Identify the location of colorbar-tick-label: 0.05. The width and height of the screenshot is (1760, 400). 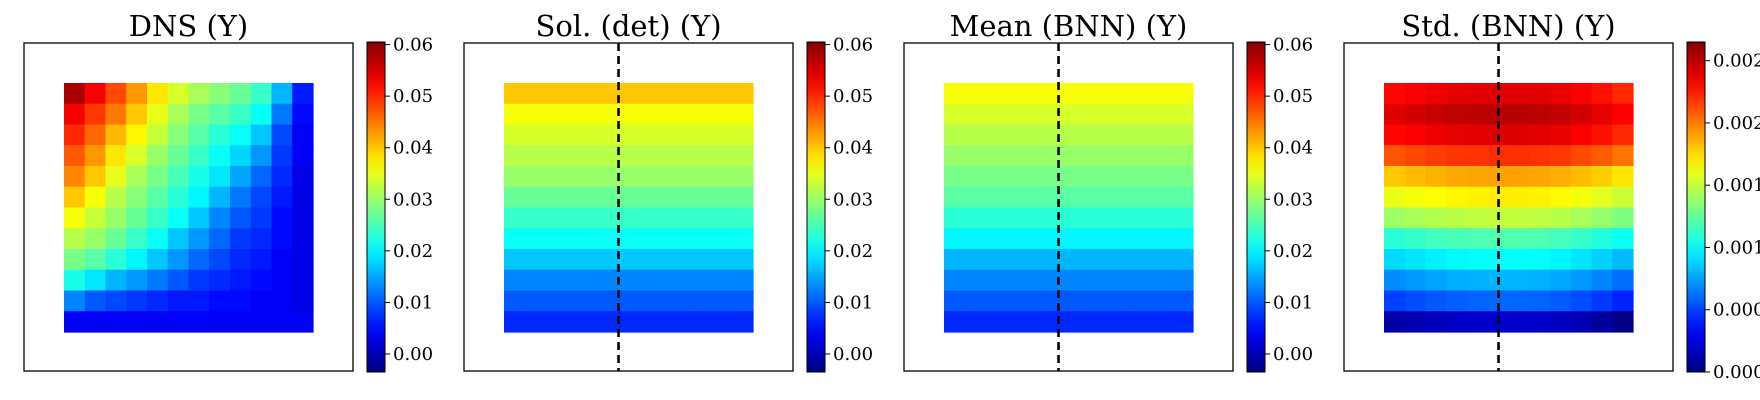
(413, 96).